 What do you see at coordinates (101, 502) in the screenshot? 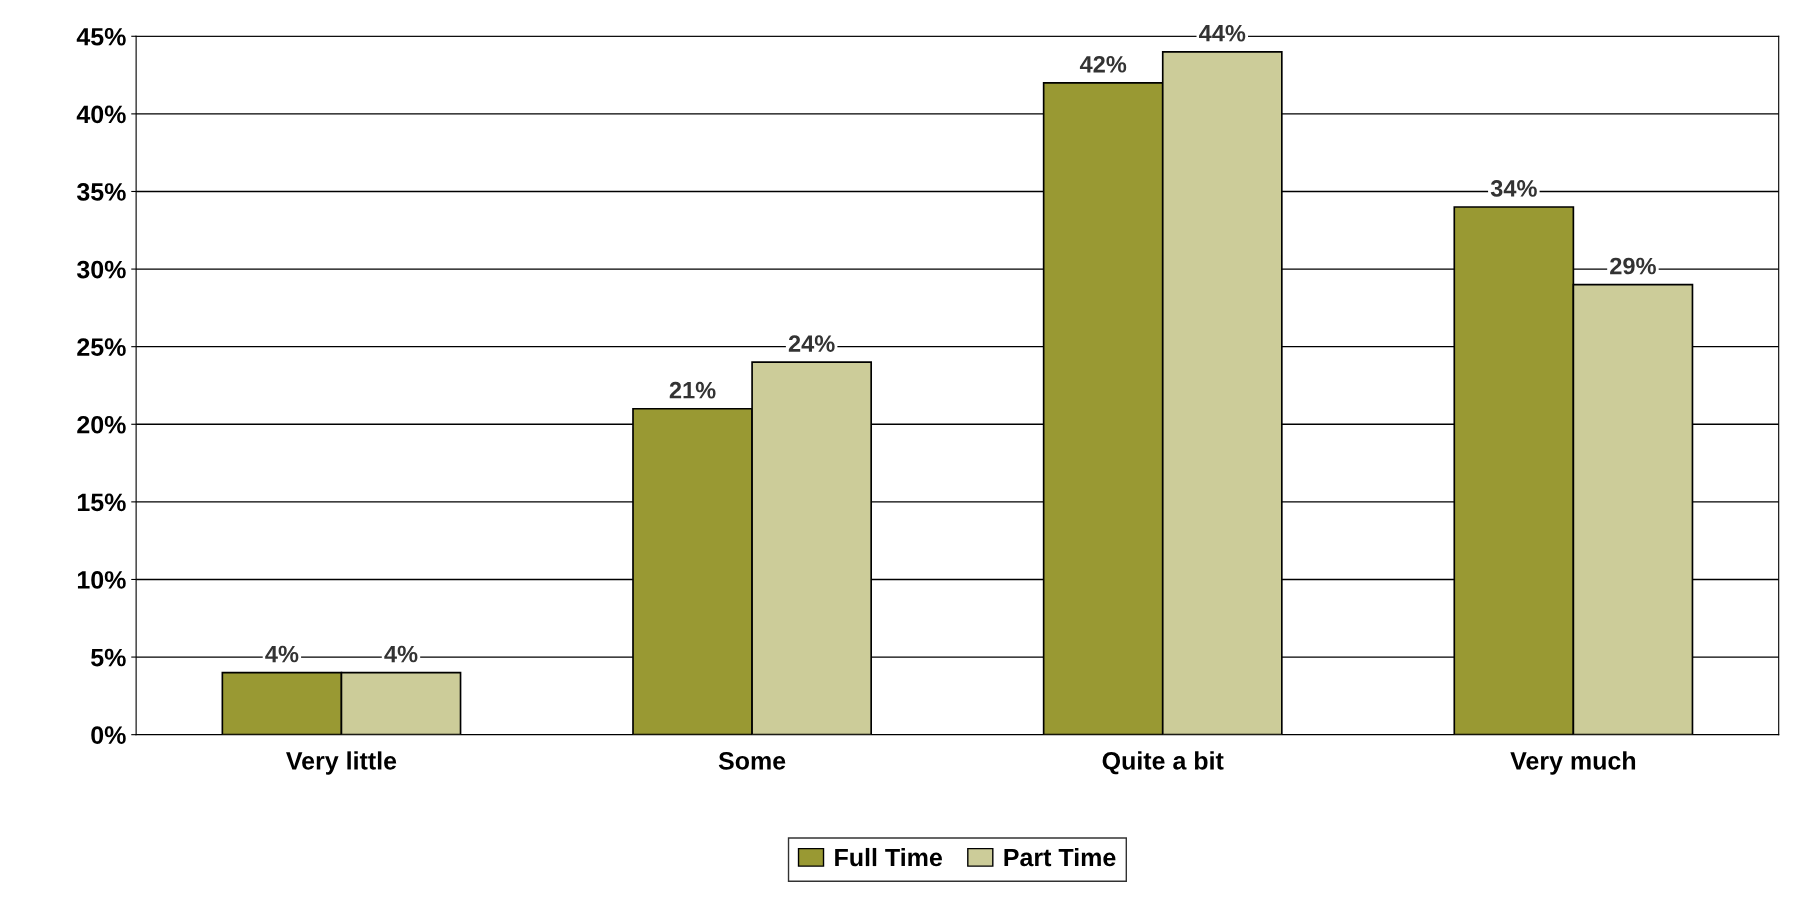
I see `y-tick-label: 15%` at bounding box center [101, 502].